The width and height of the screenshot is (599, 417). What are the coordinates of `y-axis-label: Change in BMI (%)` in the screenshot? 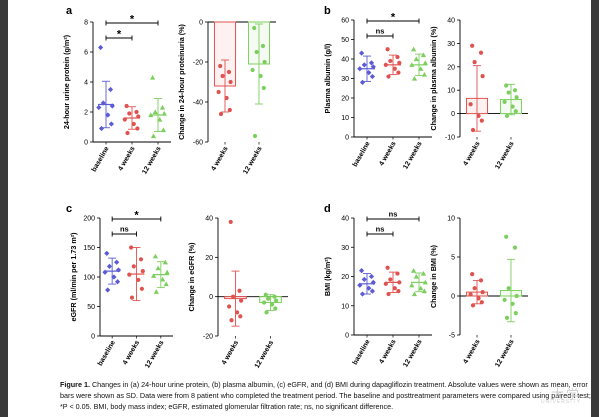 It's located at (433, 276).